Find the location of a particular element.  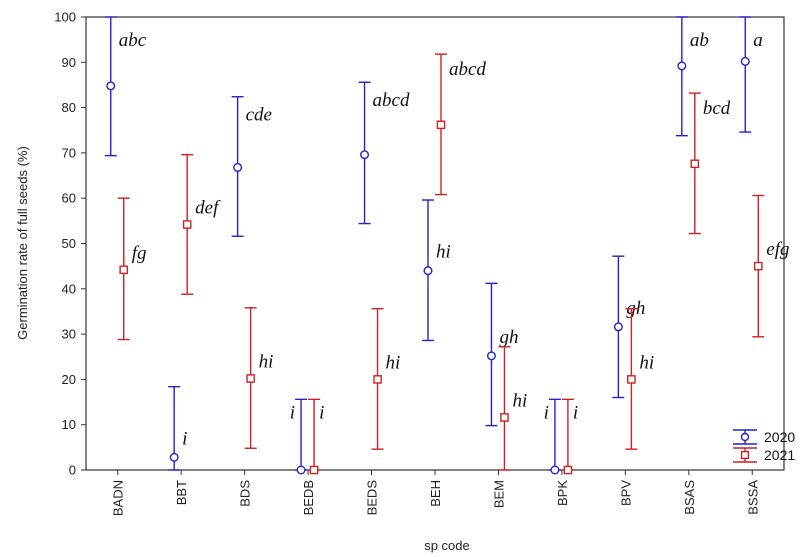

x-tick-label: BPK is located at coordinates (562, 493).